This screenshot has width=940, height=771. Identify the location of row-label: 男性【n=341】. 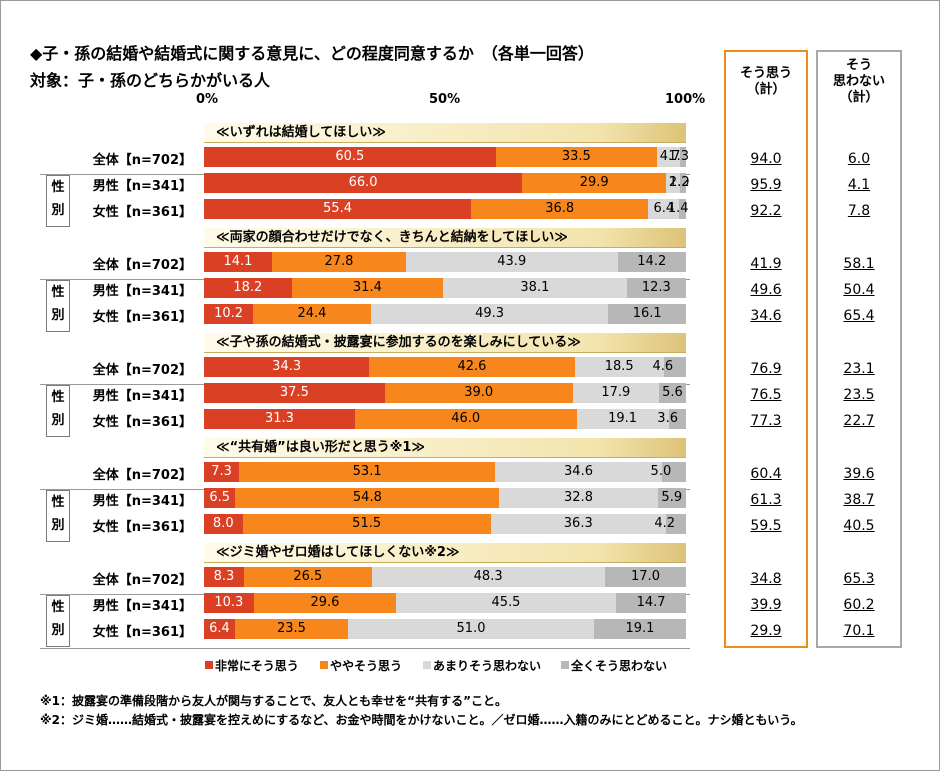
(142, 396).